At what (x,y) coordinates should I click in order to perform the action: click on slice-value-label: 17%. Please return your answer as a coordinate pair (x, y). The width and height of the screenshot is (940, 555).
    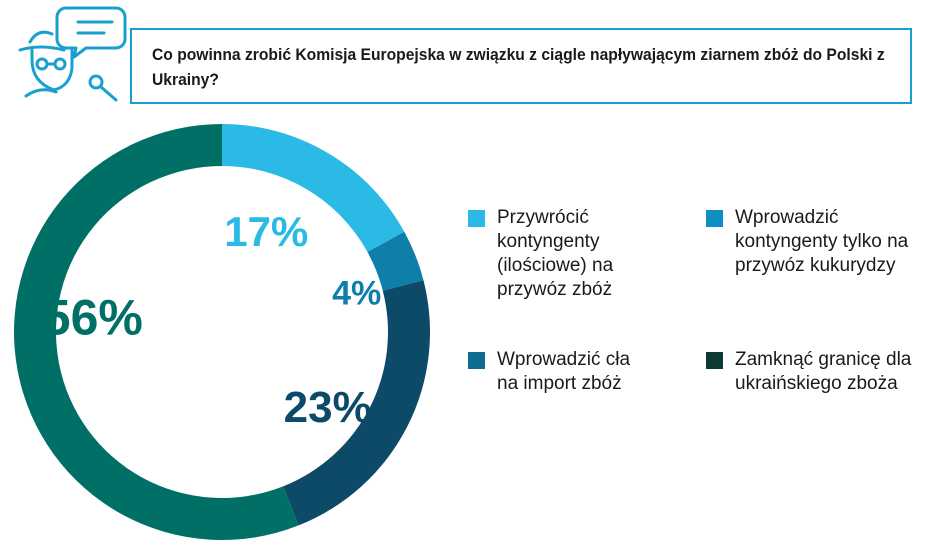
    Looking at the image, I should click on (266, 231).